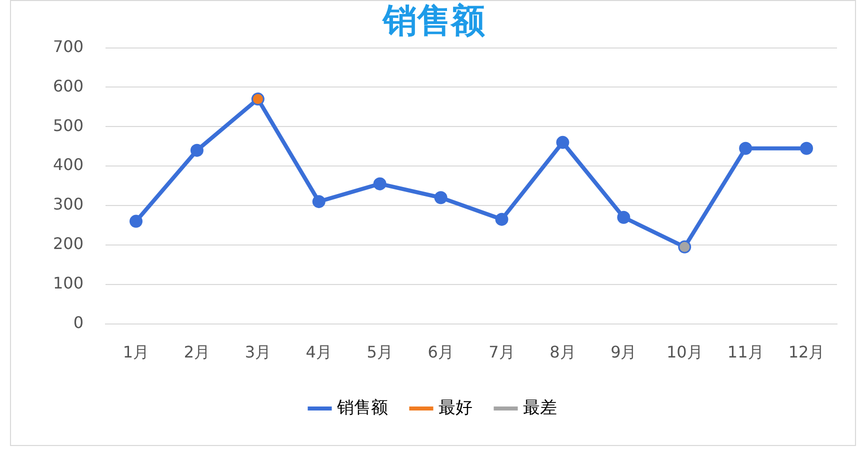 This screenshot has width=866, height=454. Describe the element at coordinates (563, 352) in the screenshot. I see `x-tick-label: 8月` at that location.